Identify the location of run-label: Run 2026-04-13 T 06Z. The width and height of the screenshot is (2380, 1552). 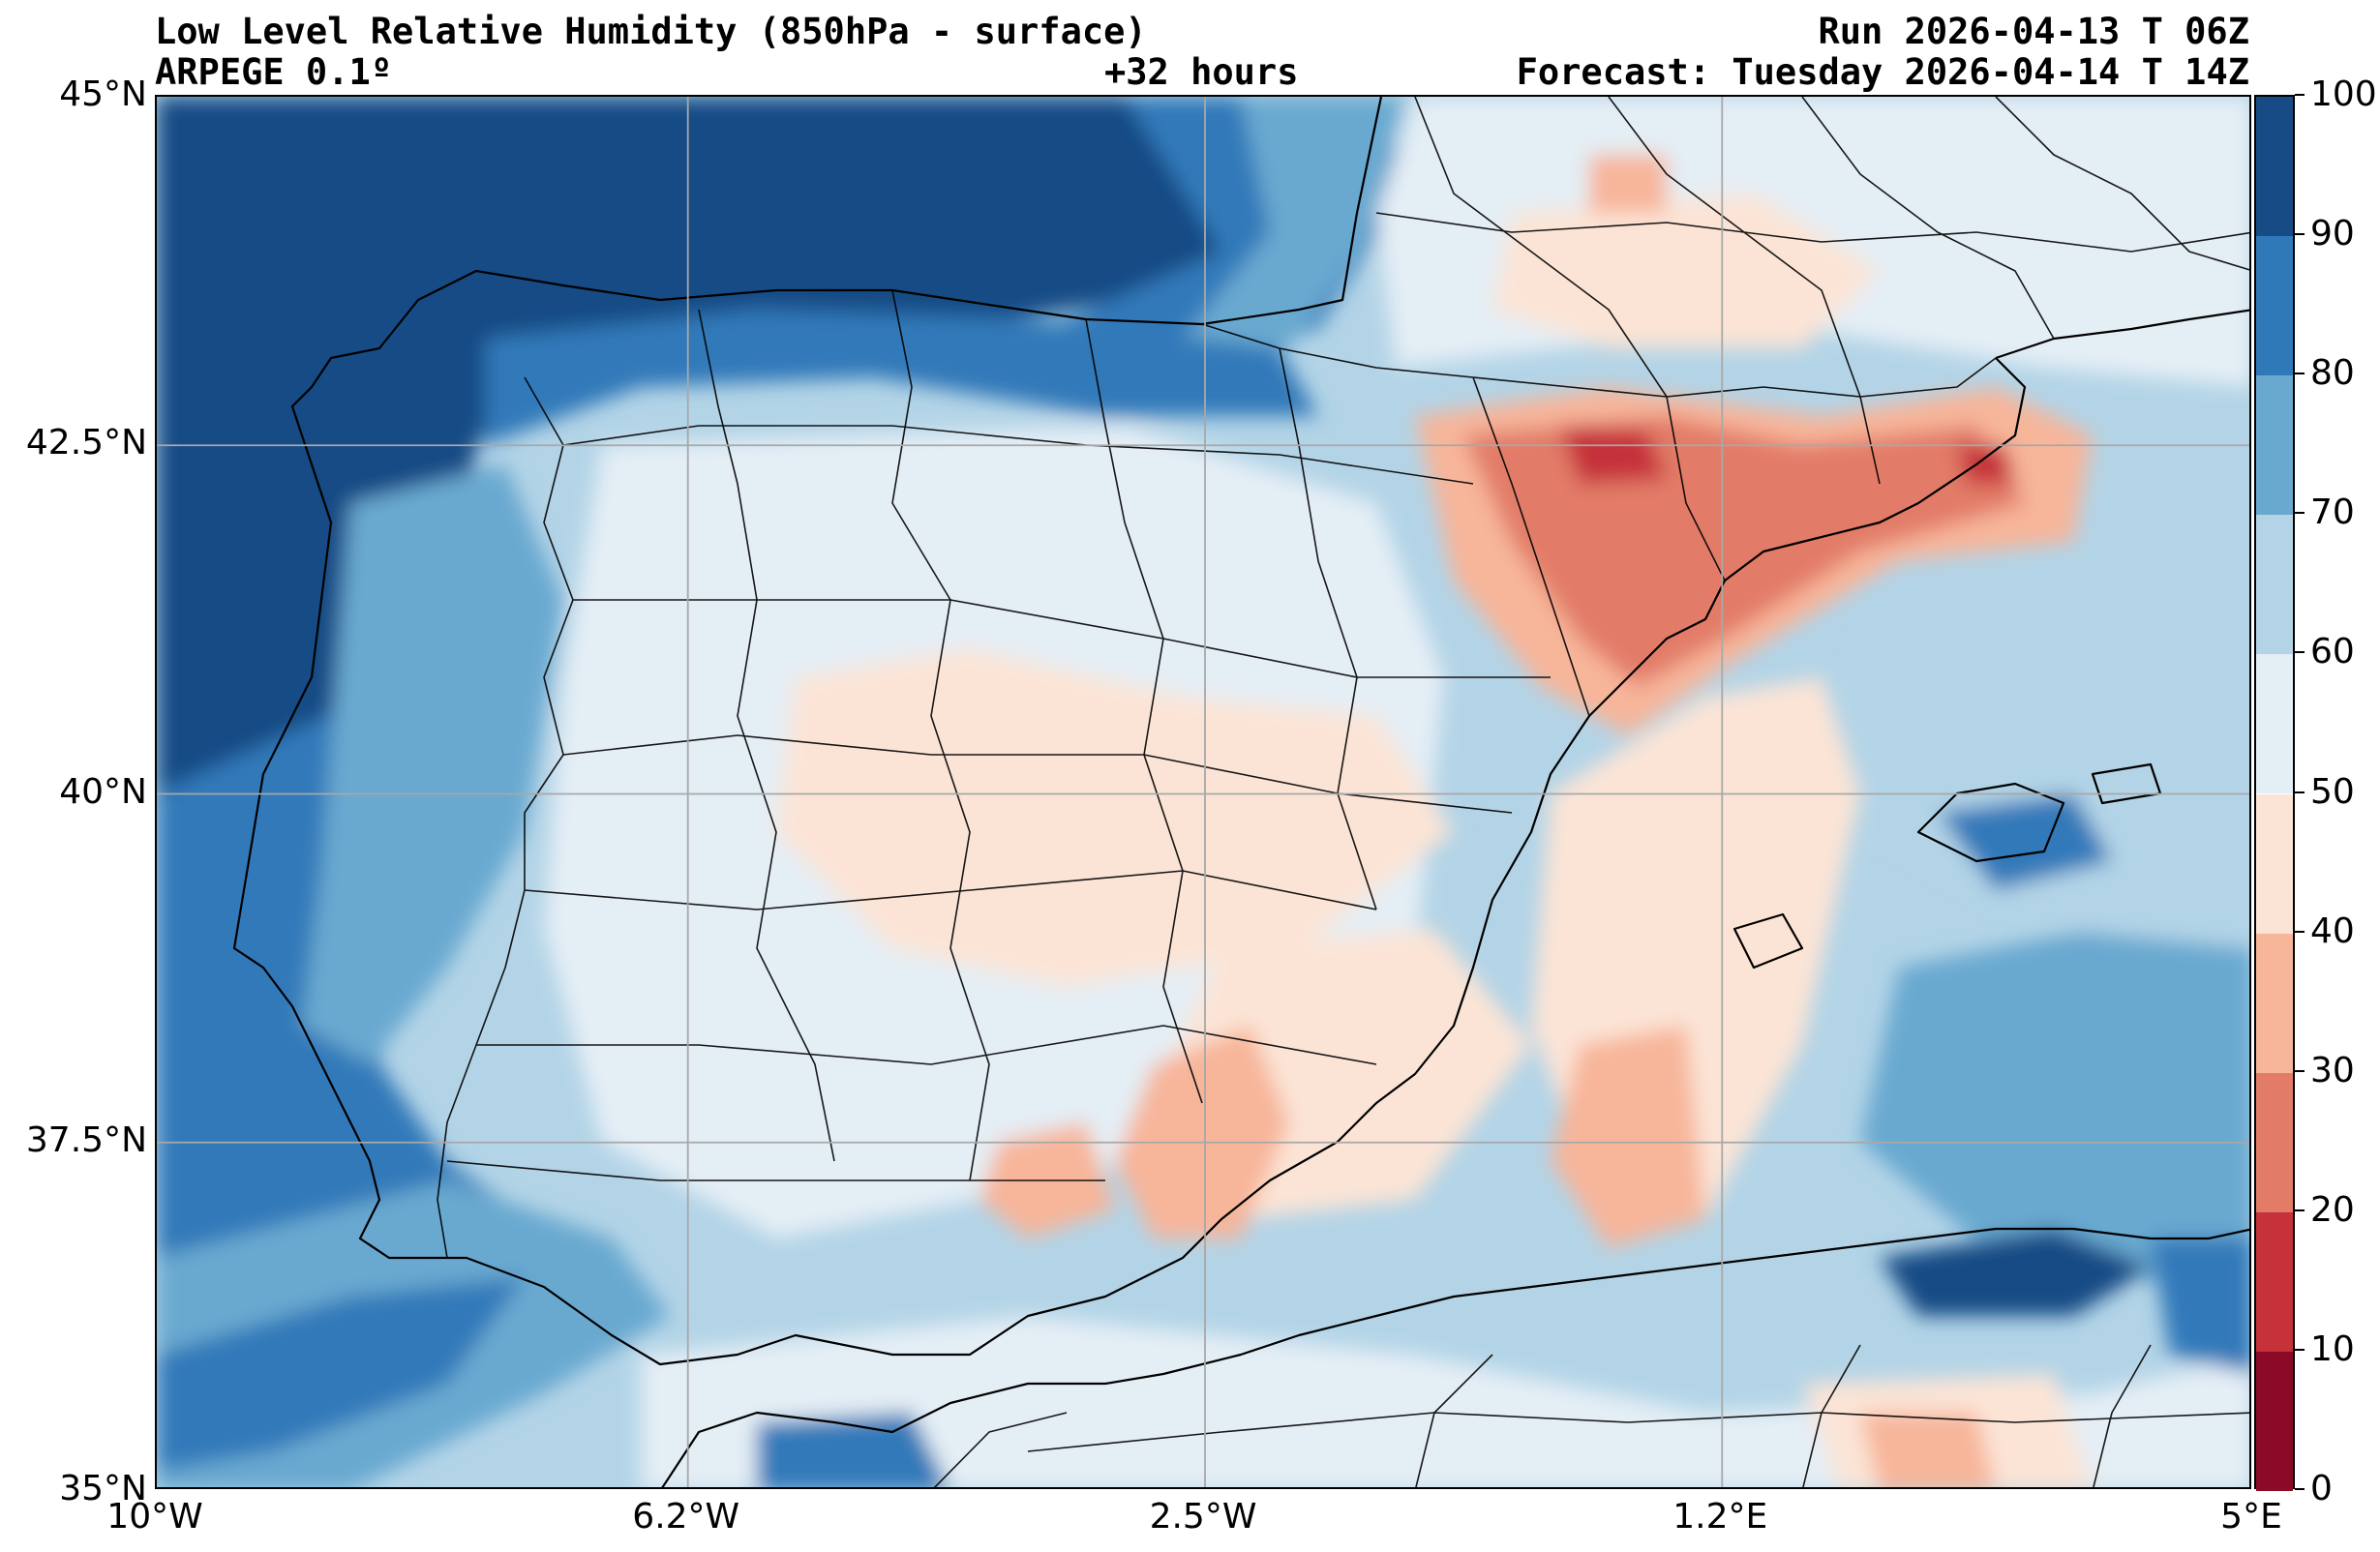
(2034, 32).